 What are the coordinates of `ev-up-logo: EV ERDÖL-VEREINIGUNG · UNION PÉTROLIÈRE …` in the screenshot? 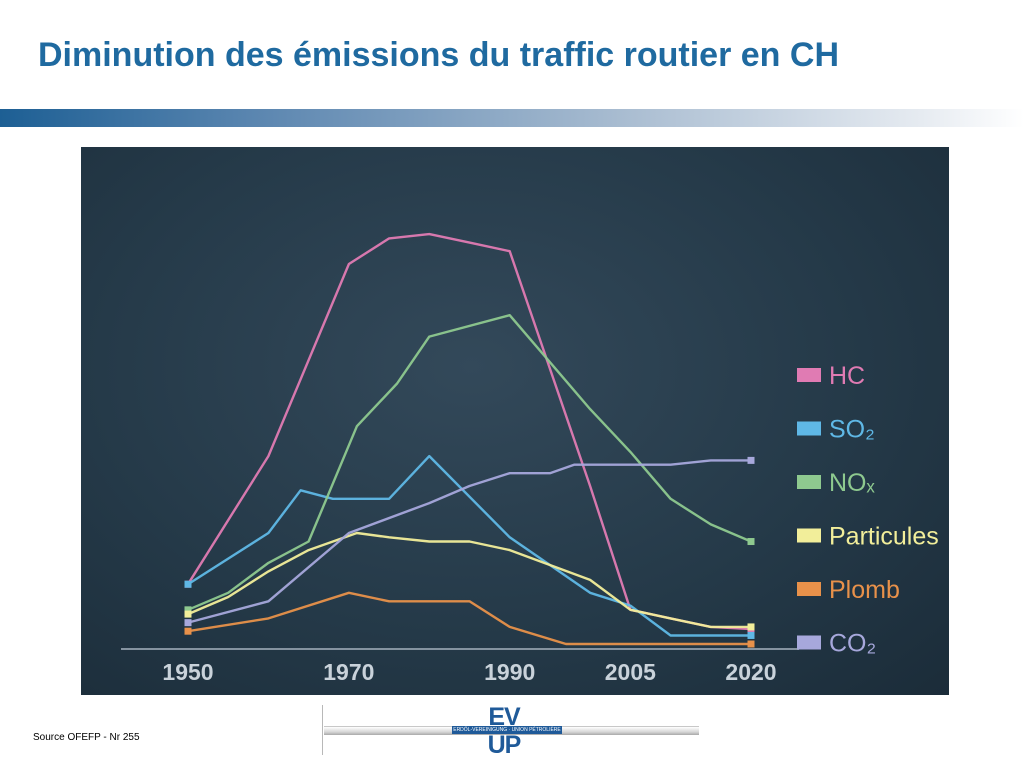 It's located at (507, 732).